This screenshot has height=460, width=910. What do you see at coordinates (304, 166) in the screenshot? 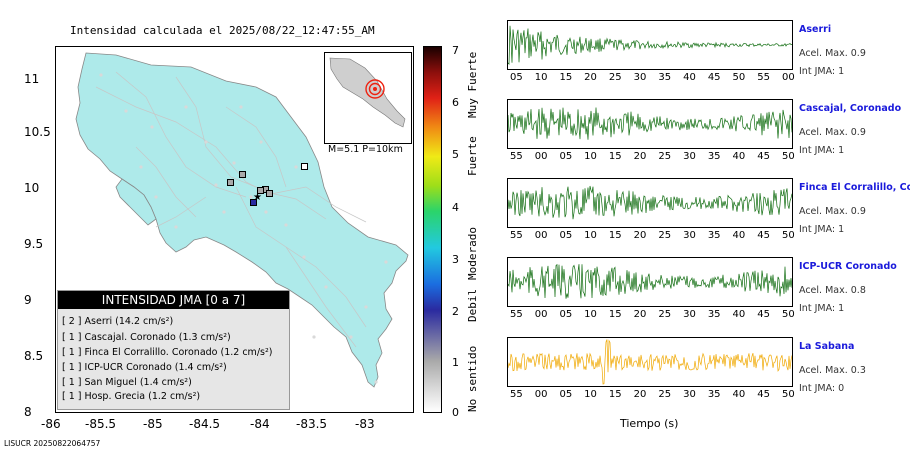
I see `station-marker` at bounding box center [304, 166].